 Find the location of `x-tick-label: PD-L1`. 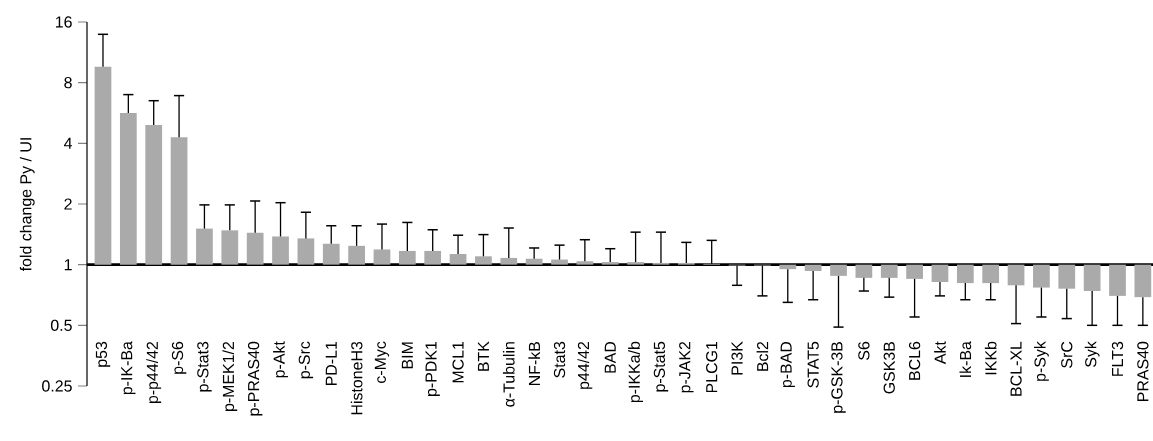

x-tick-label: PD-L1 is located at coordinates (331, 363).